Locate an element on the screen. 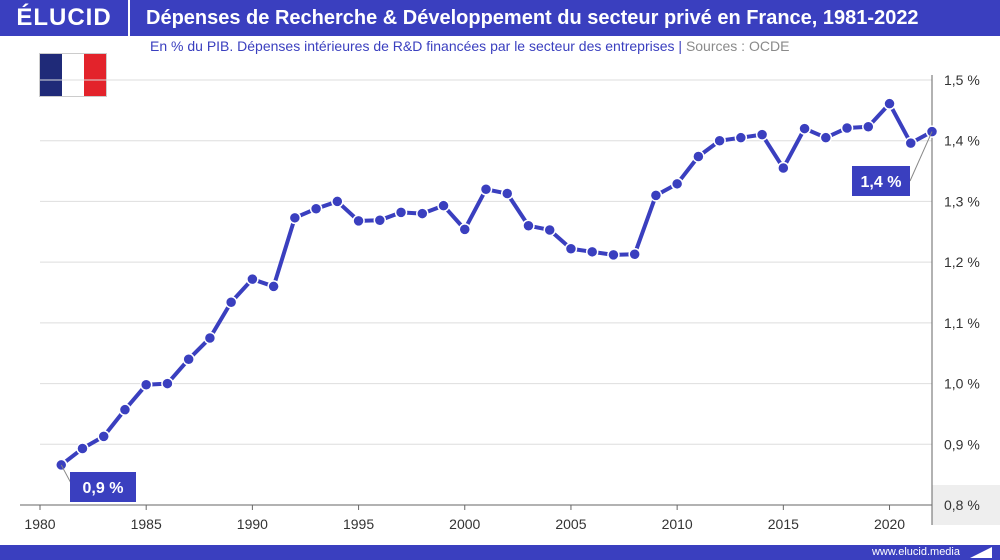 The image size is (1000, 560). y-tick-label: 1,4 % is located at coordinates (962, 141).